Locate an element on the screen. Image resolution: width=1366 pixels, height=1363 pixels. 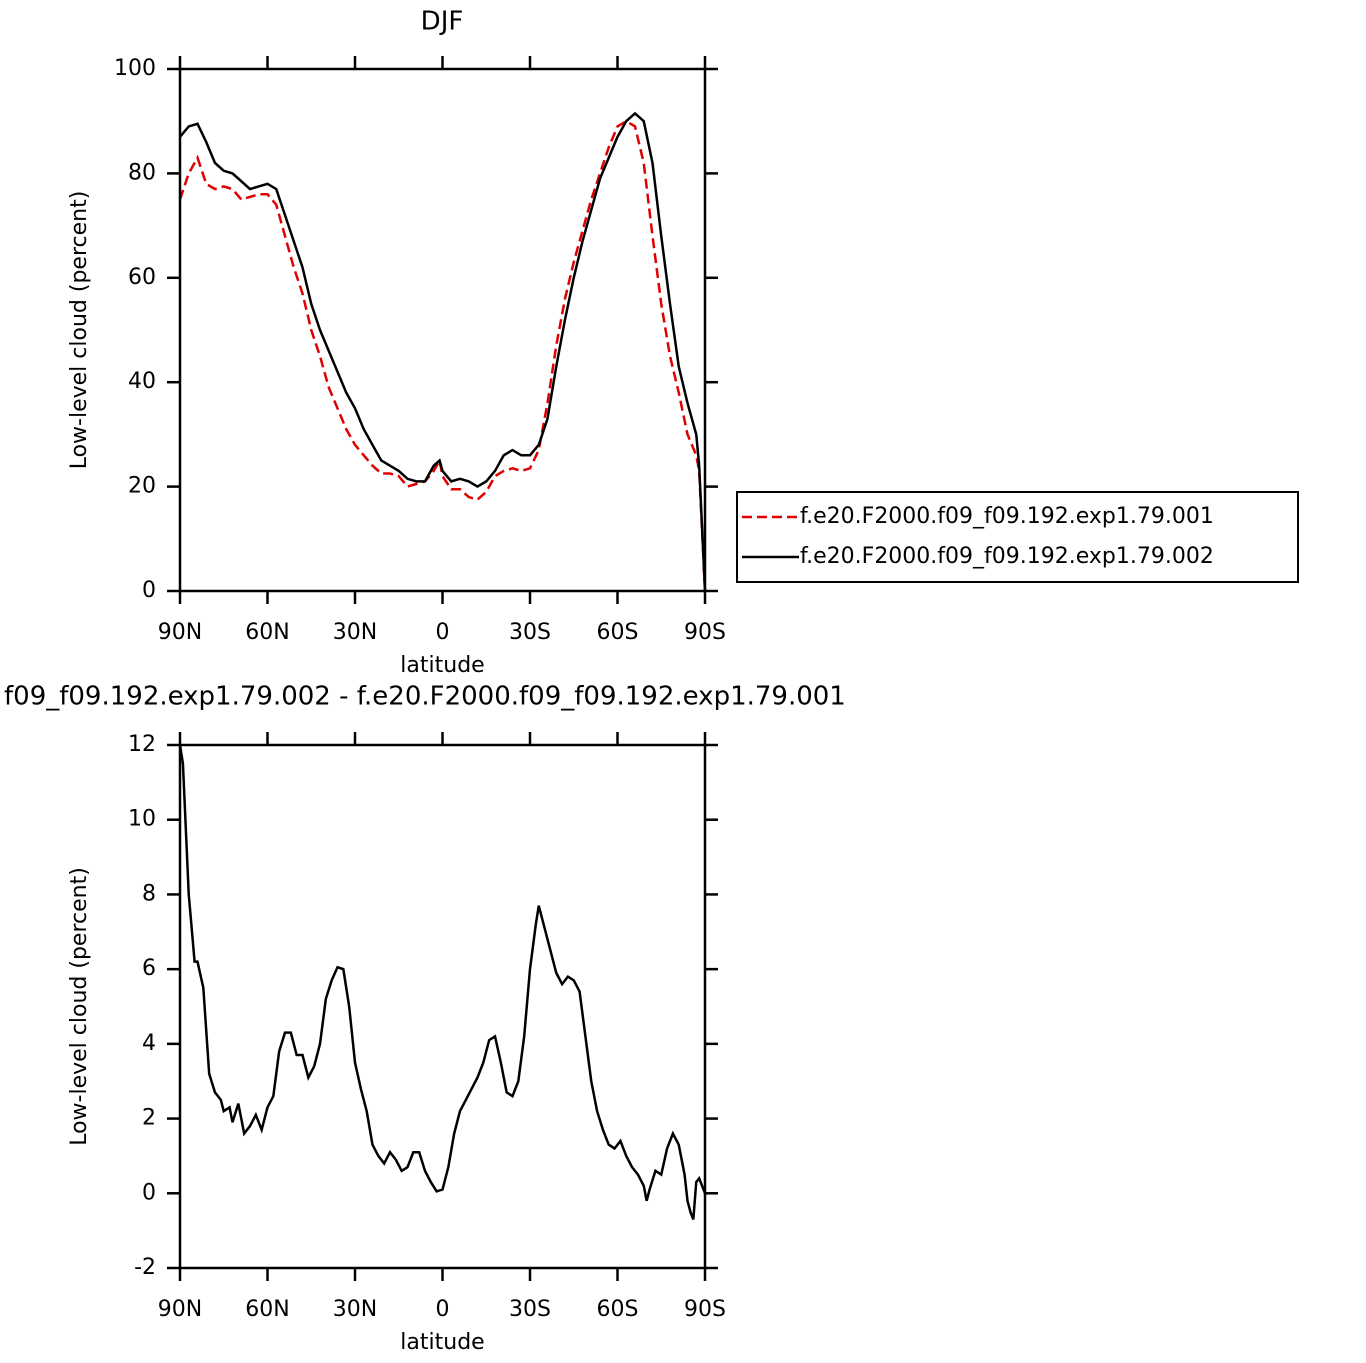
chart-title: DJF is located at coordinates (442, 22).